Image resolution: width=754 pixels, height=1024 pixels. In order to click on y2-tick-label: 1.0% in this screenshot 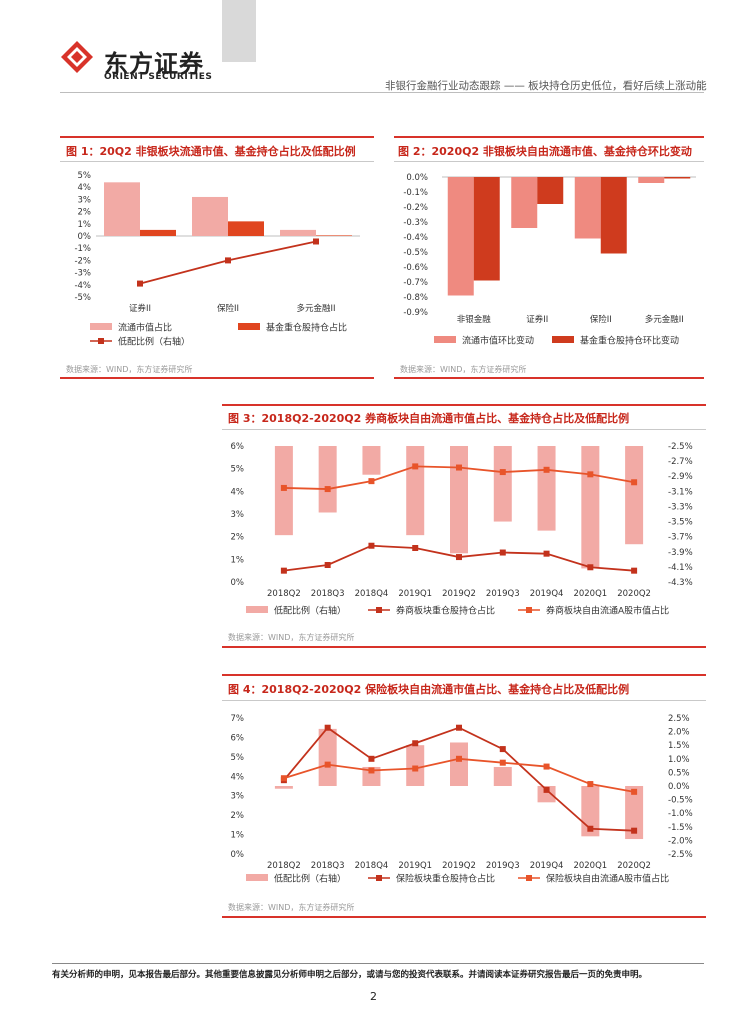, I will do `click(679, 760)`.